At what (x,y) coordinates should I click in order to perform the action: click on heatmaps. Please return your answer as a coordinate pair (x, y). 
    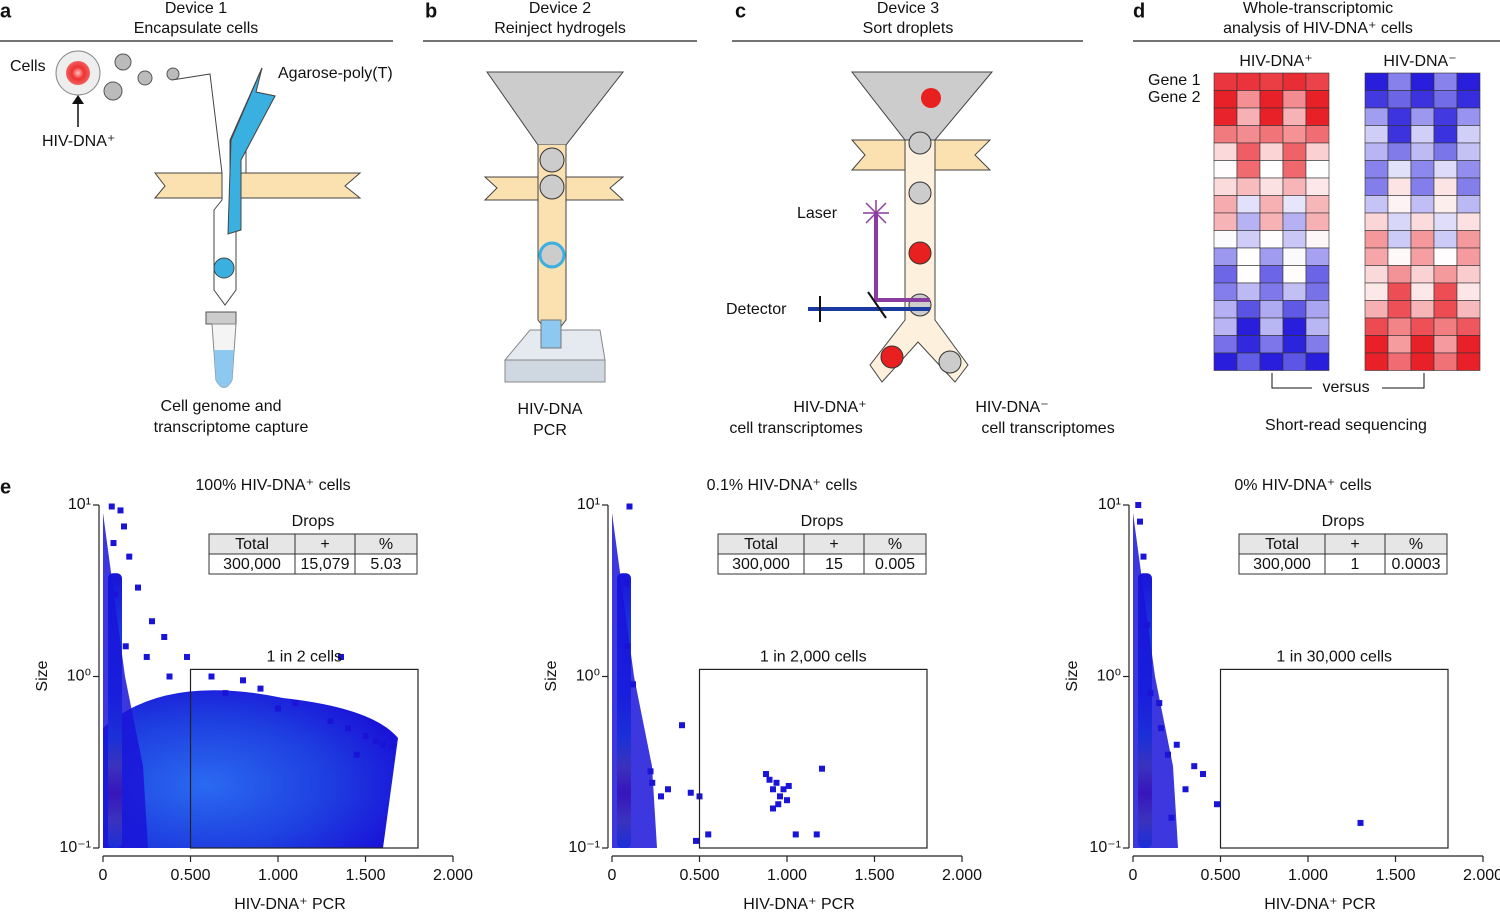
    Looking at the image, I should click on (1347, 221).